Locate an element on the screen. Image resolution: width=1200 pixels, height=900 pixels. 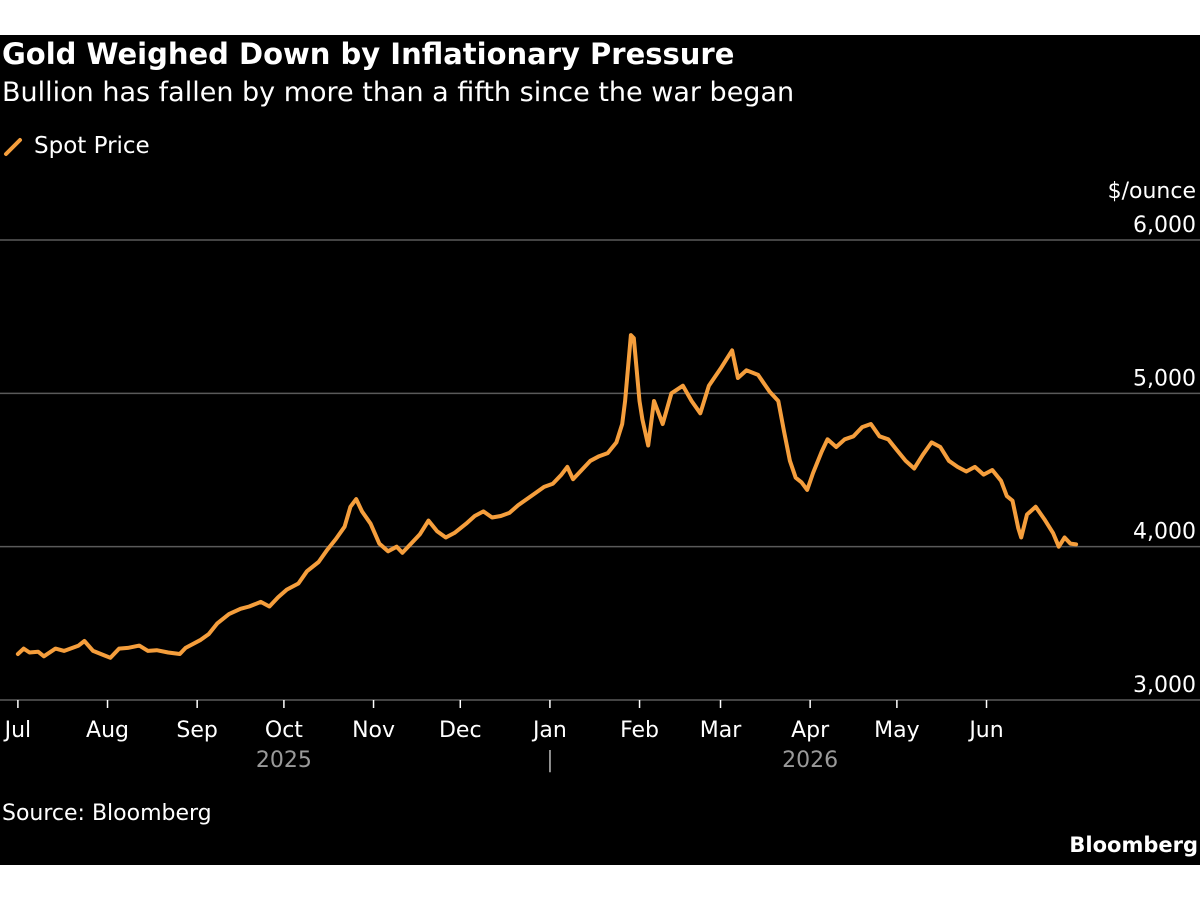
x-ticks: Jul Aug Sep Oct Nov Dec Jan Feb Mar Apr May Jun is located at coordinates (503, 721).